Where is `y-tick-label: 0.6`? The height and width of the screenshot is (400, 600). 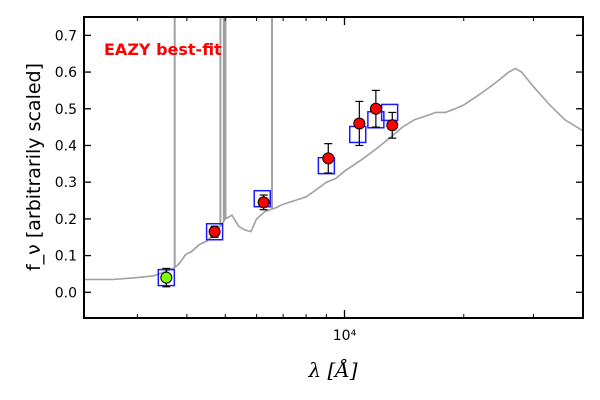
y-tick-label: 0.6 is located at coordinates (66, 73).